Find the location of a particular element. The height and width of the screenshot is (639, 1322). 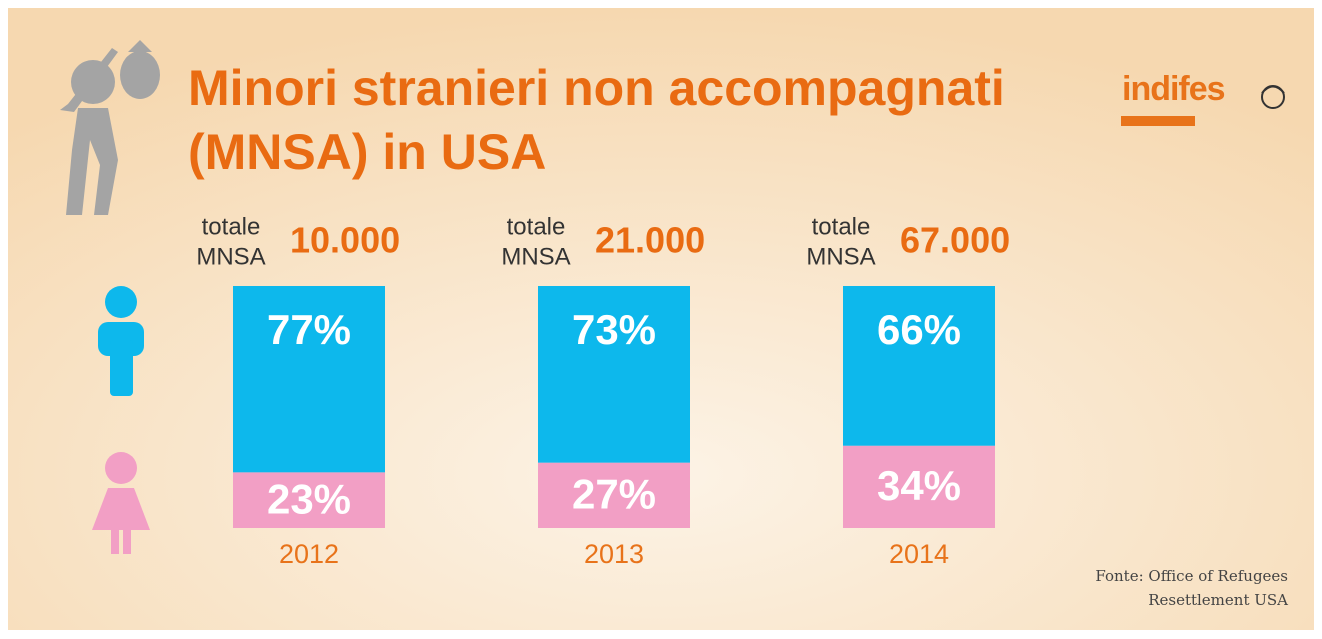

male-icon is located at coordinates (121, 341).